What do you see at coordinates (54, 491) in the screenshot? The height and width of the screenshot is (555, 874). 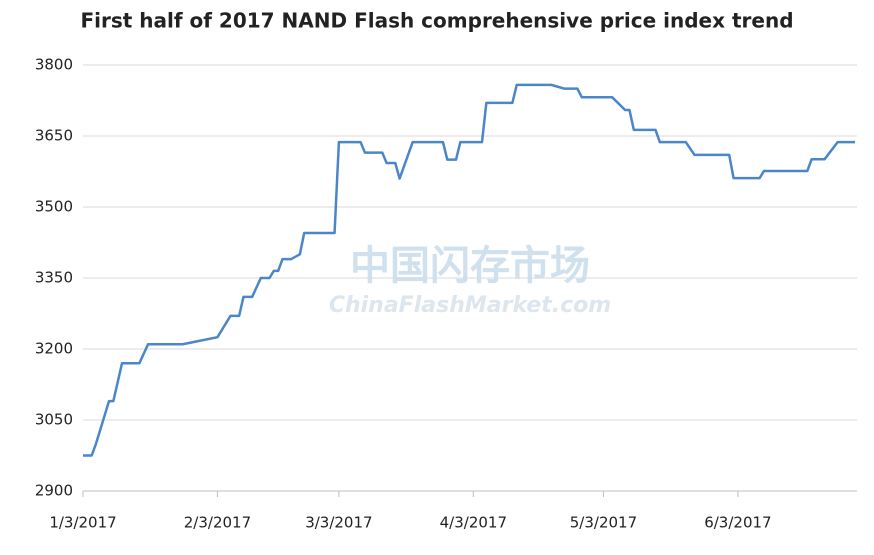 I see `y-tick-label: 2900` at bounding box center [54, 491].